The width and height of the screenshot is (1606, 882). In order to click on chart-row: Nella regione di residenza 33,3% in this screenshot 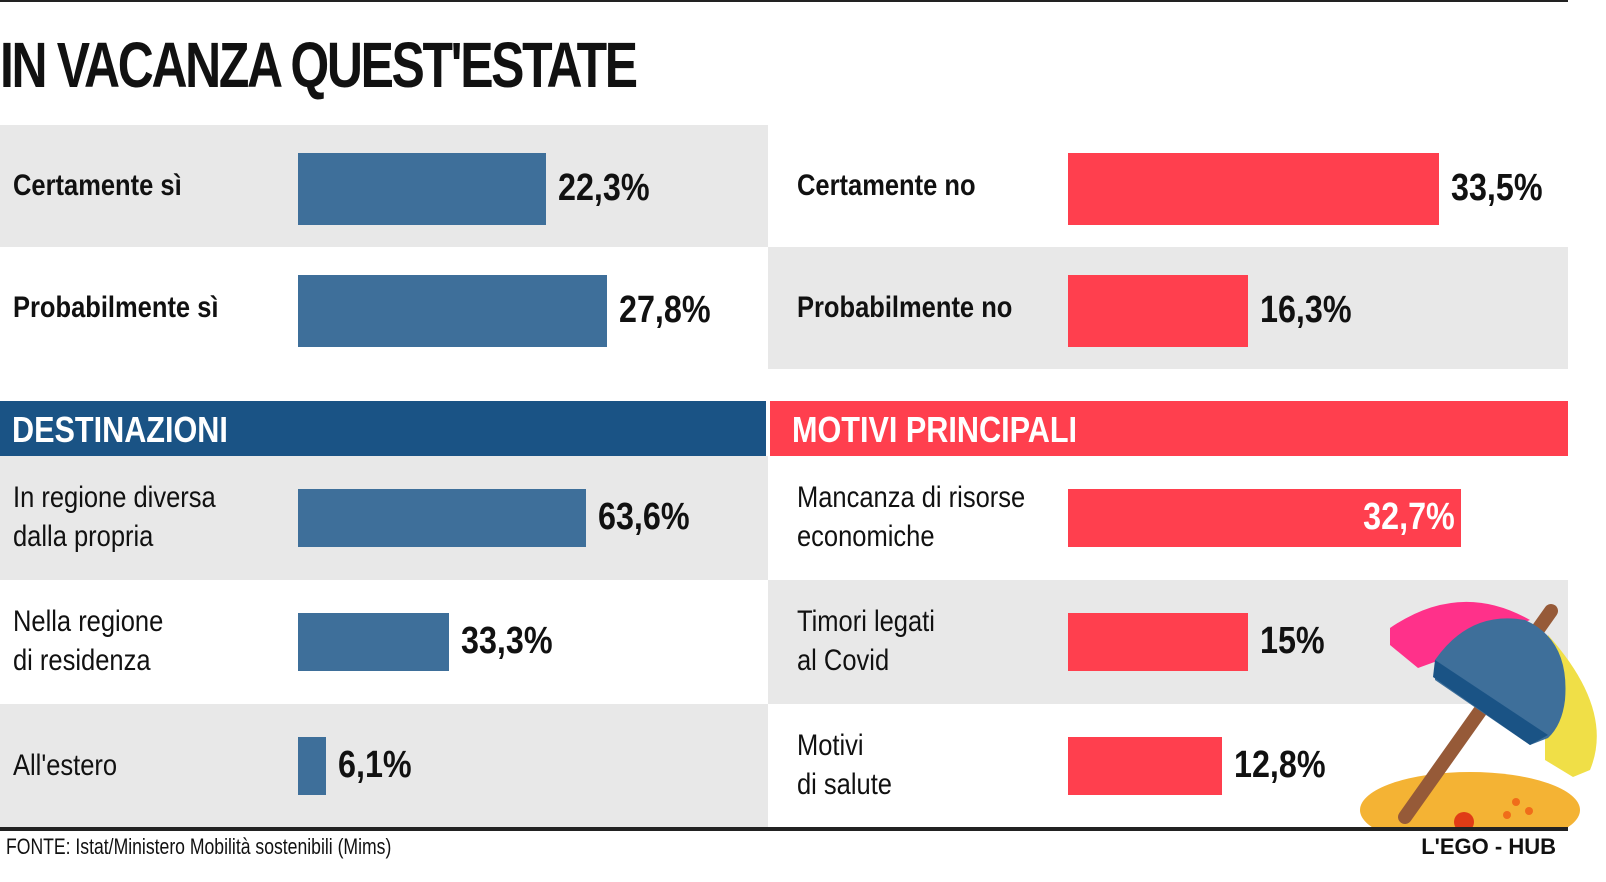, I will do `click(384, 642)`.